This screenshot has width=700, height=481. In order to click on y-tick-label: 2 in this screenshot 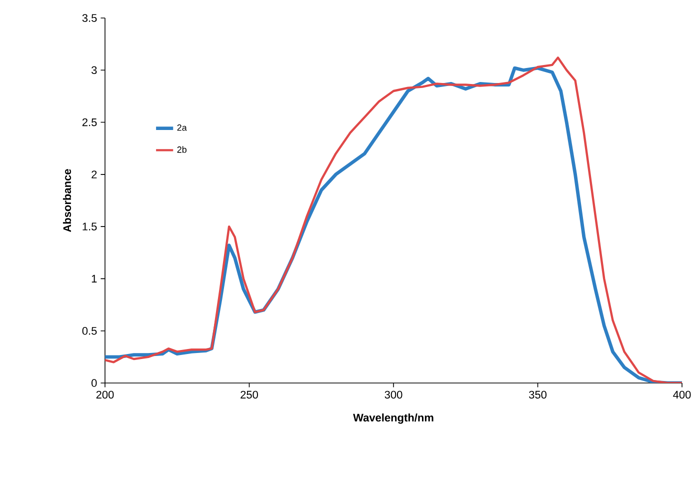, I will do `click(94, 174)`.